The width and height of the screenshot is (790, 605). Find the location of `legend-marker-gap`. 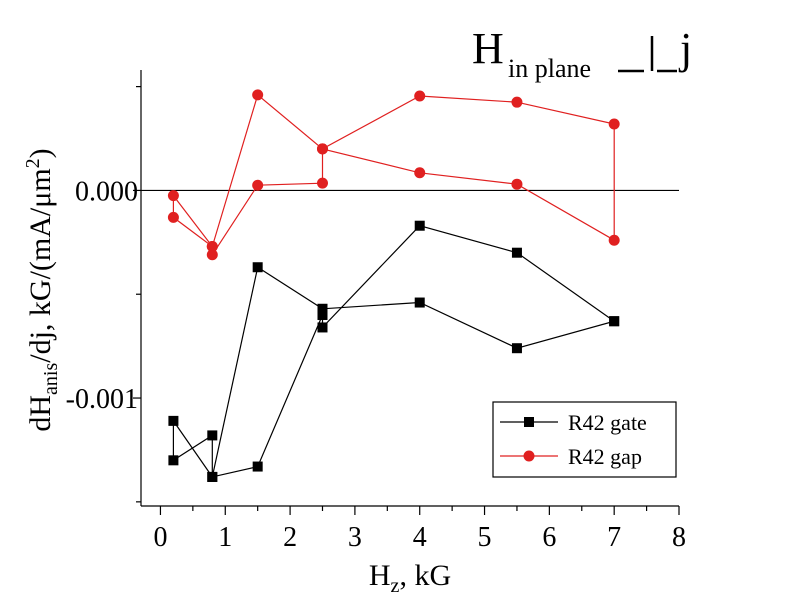

legend-marker-gap is located at coordinates (529, 456).